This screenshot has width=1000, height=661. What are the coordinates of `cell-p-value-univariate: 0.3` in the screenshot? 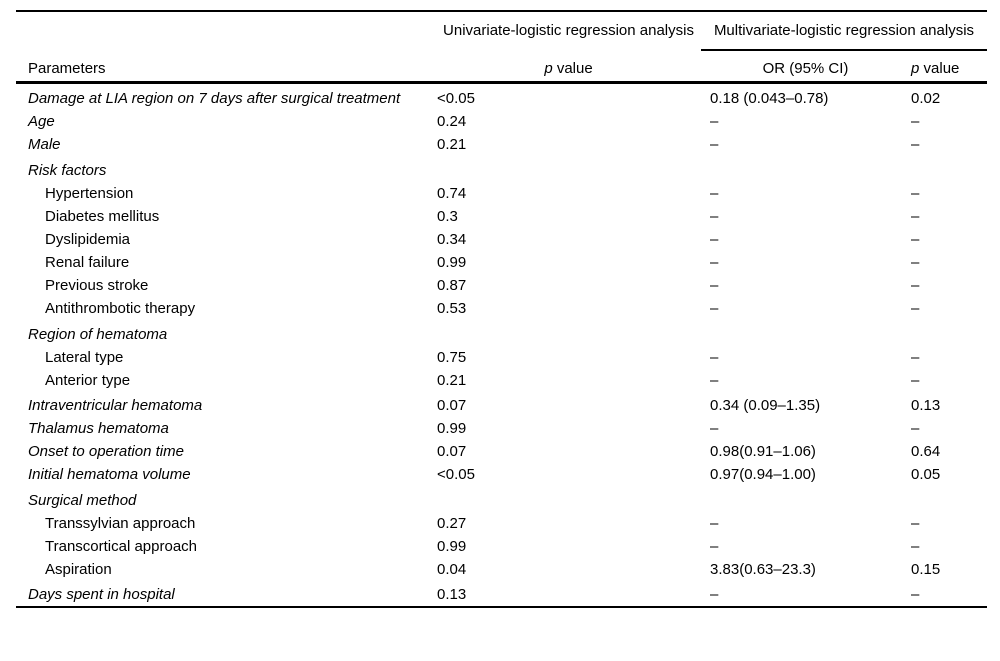 It's located at (447, 216).